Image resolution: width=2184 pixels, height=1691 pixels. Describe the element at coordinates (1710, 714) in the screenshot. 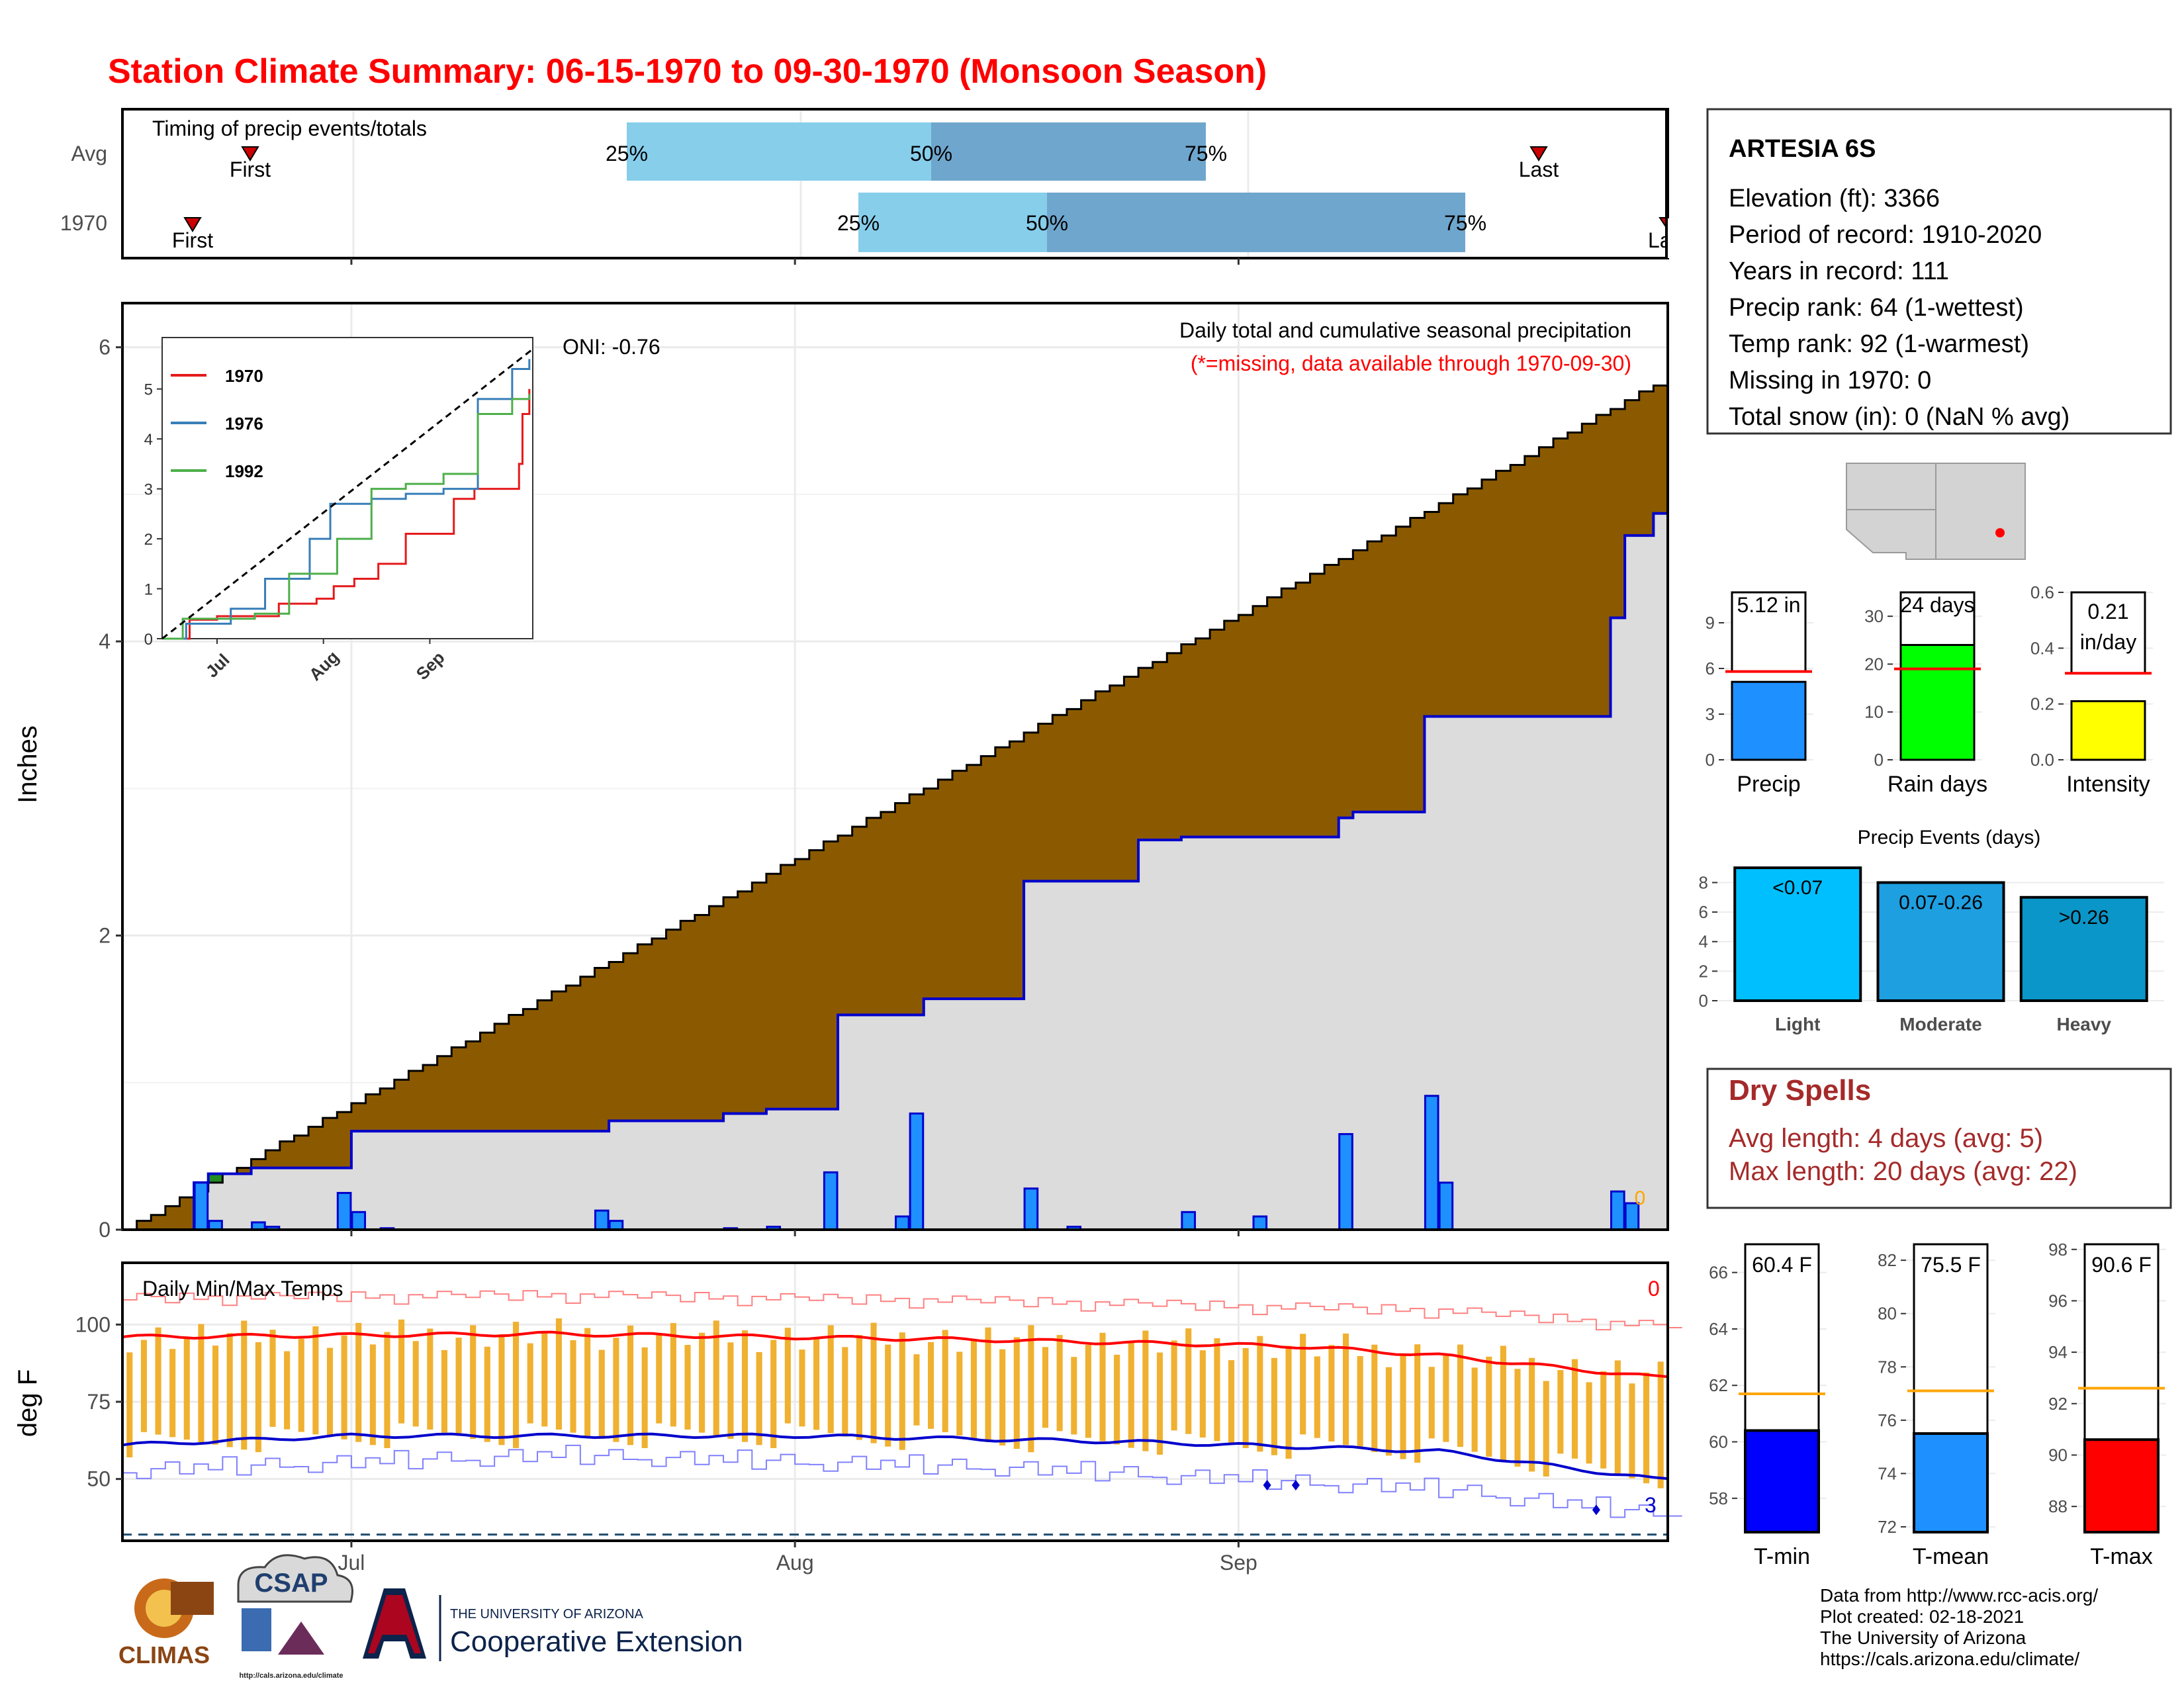

I see `summary-ytick-label: 3` at that location.